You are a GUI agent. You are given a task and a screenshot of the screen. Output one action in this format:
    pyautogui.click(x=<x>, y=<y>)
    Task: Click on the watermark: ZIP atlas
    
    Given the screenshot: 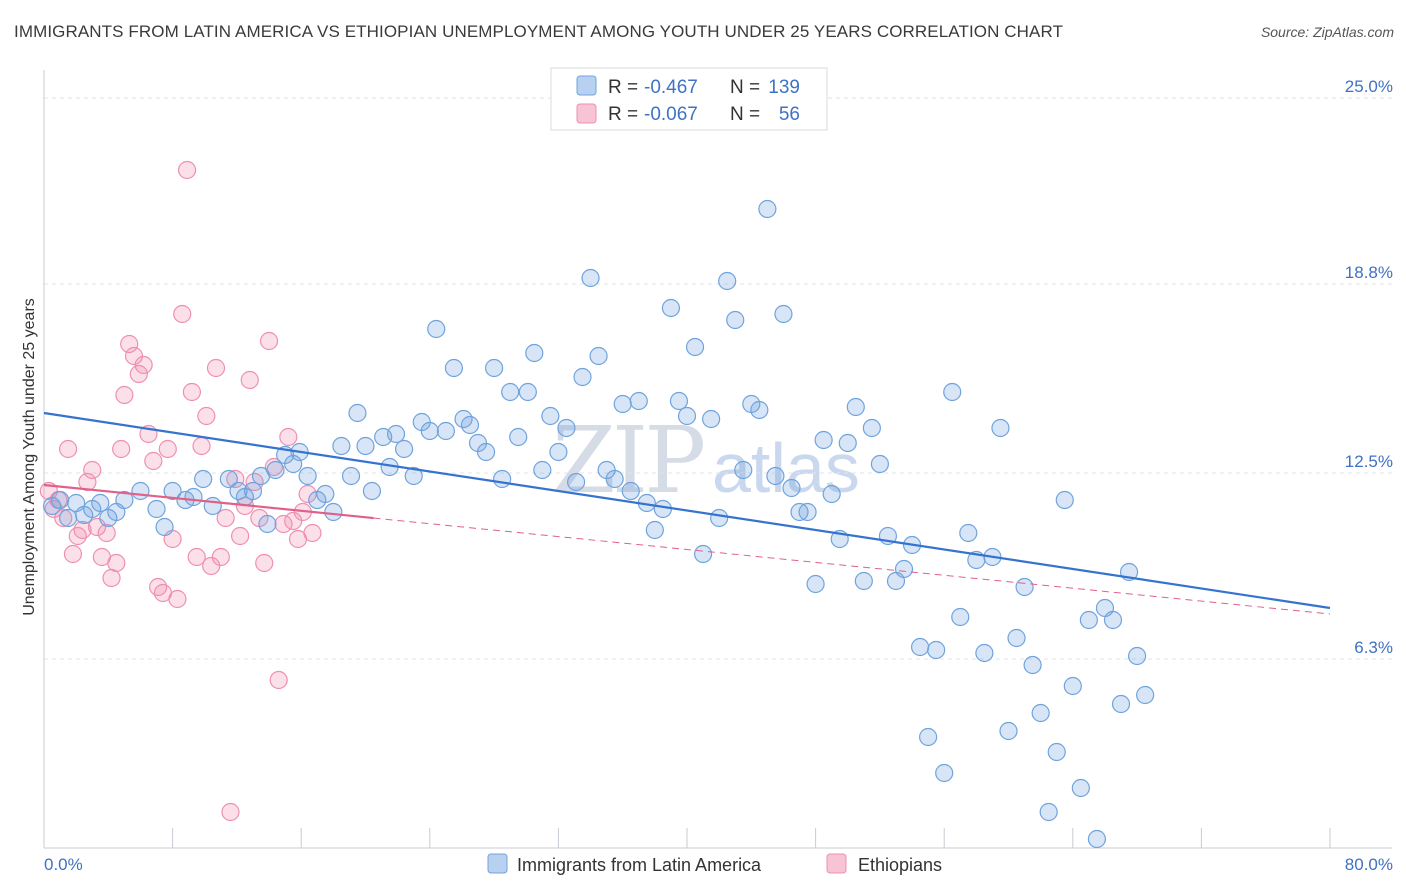 What is the action you would take?
    pyautogui.click(x=706, y=460)
    